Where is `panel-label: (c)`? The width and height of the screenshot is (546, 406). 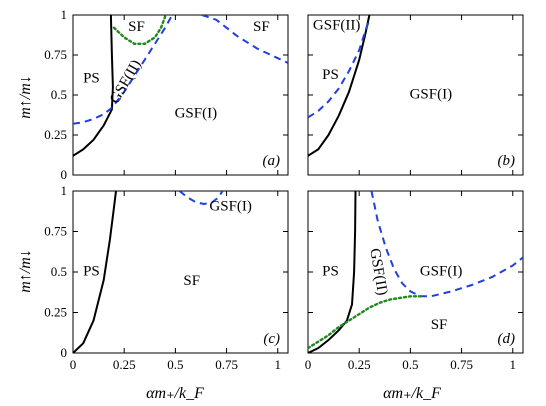
panel-label: (c) is located at coordinates (271, 339).